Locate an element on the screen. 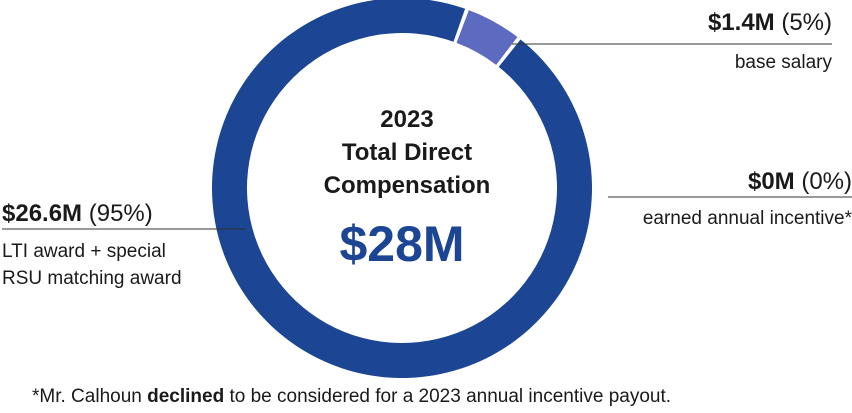 The width and height of the screenshot is (852, 413). center-title-line-3: Compensation is located at coordinates (407, 185).